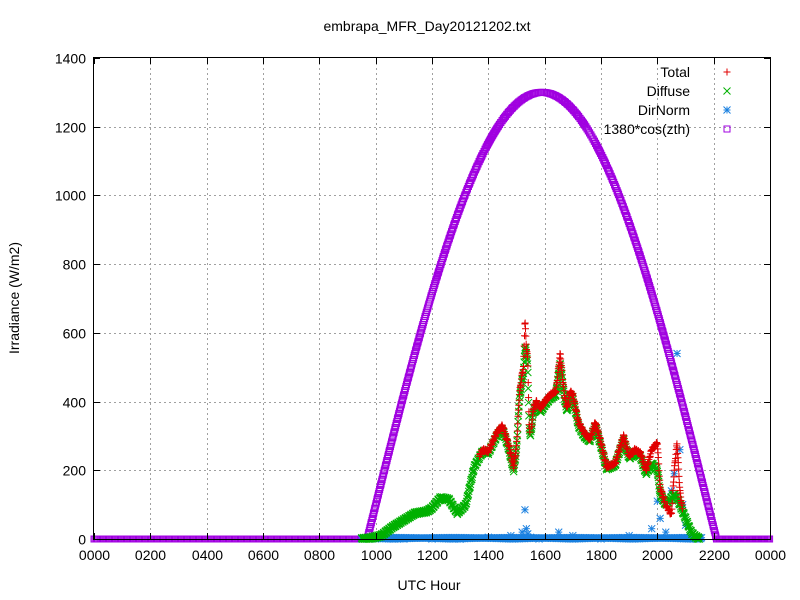 The width and height of the screenshot is (800, 600). I want to click on legend-item: Total, so click(695, 72).